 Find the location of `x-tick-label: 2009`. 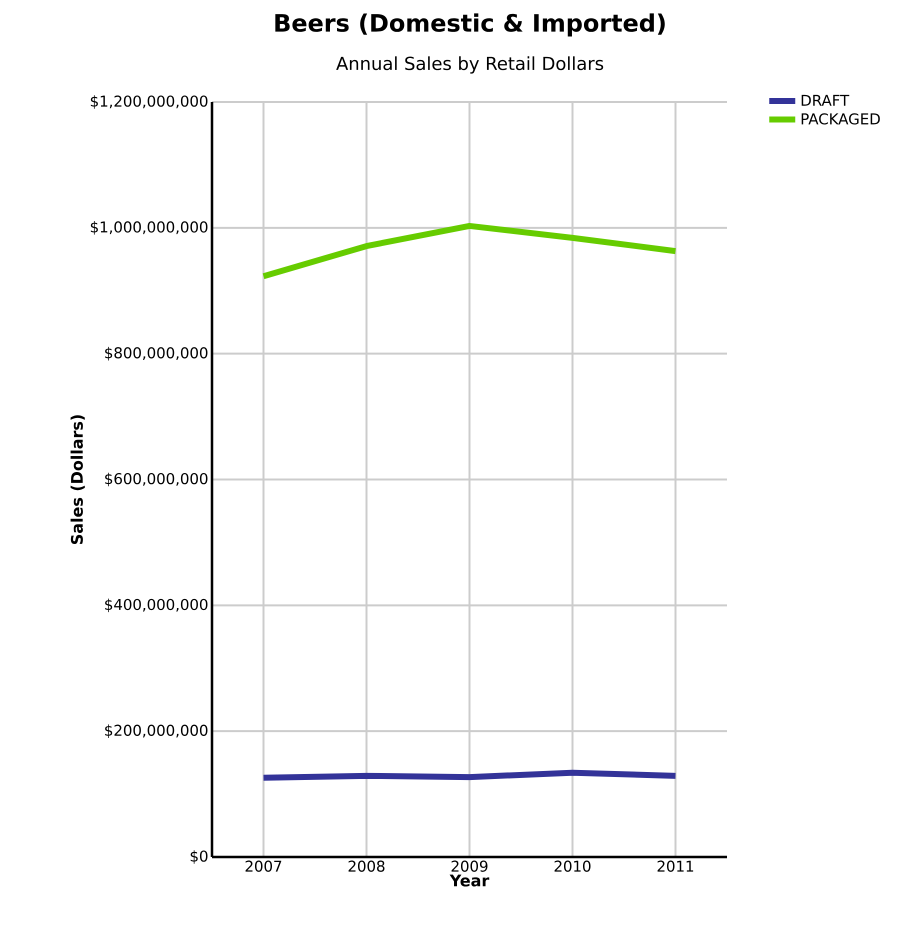

x-tick-label: 2009 is located at coordinates (470, 866).